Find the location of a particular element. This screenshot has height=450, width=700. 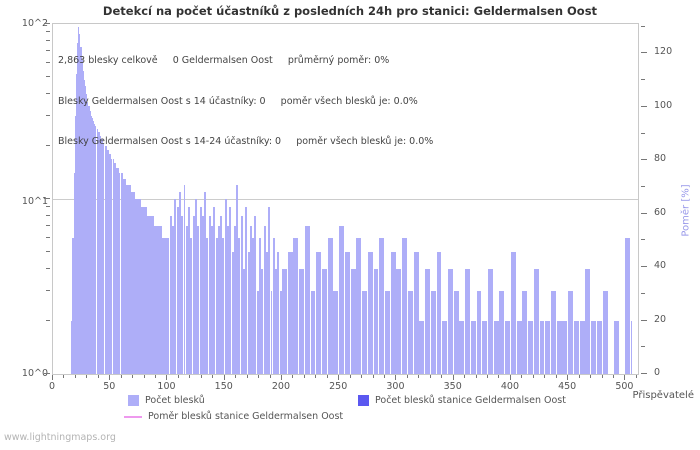

legend-label-all-strokes: Počet blesků is located at coordinates (175, 400).